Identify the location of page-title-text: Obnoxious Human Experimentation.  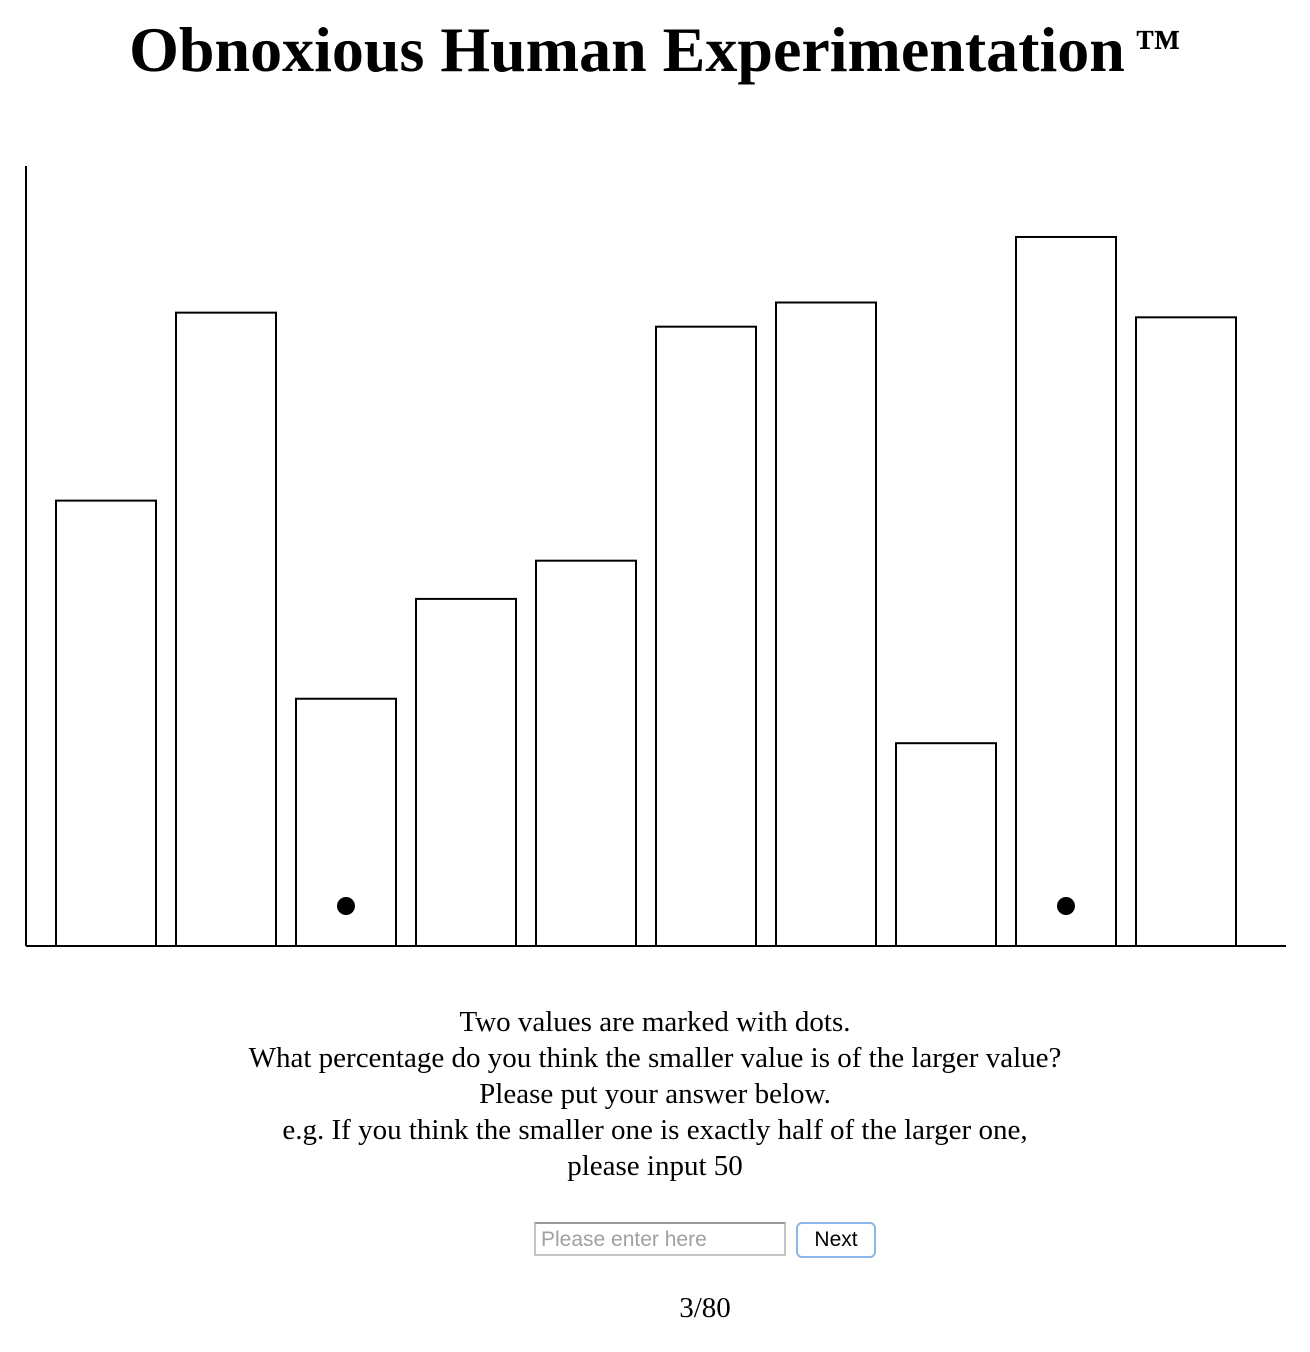
(627, 49).